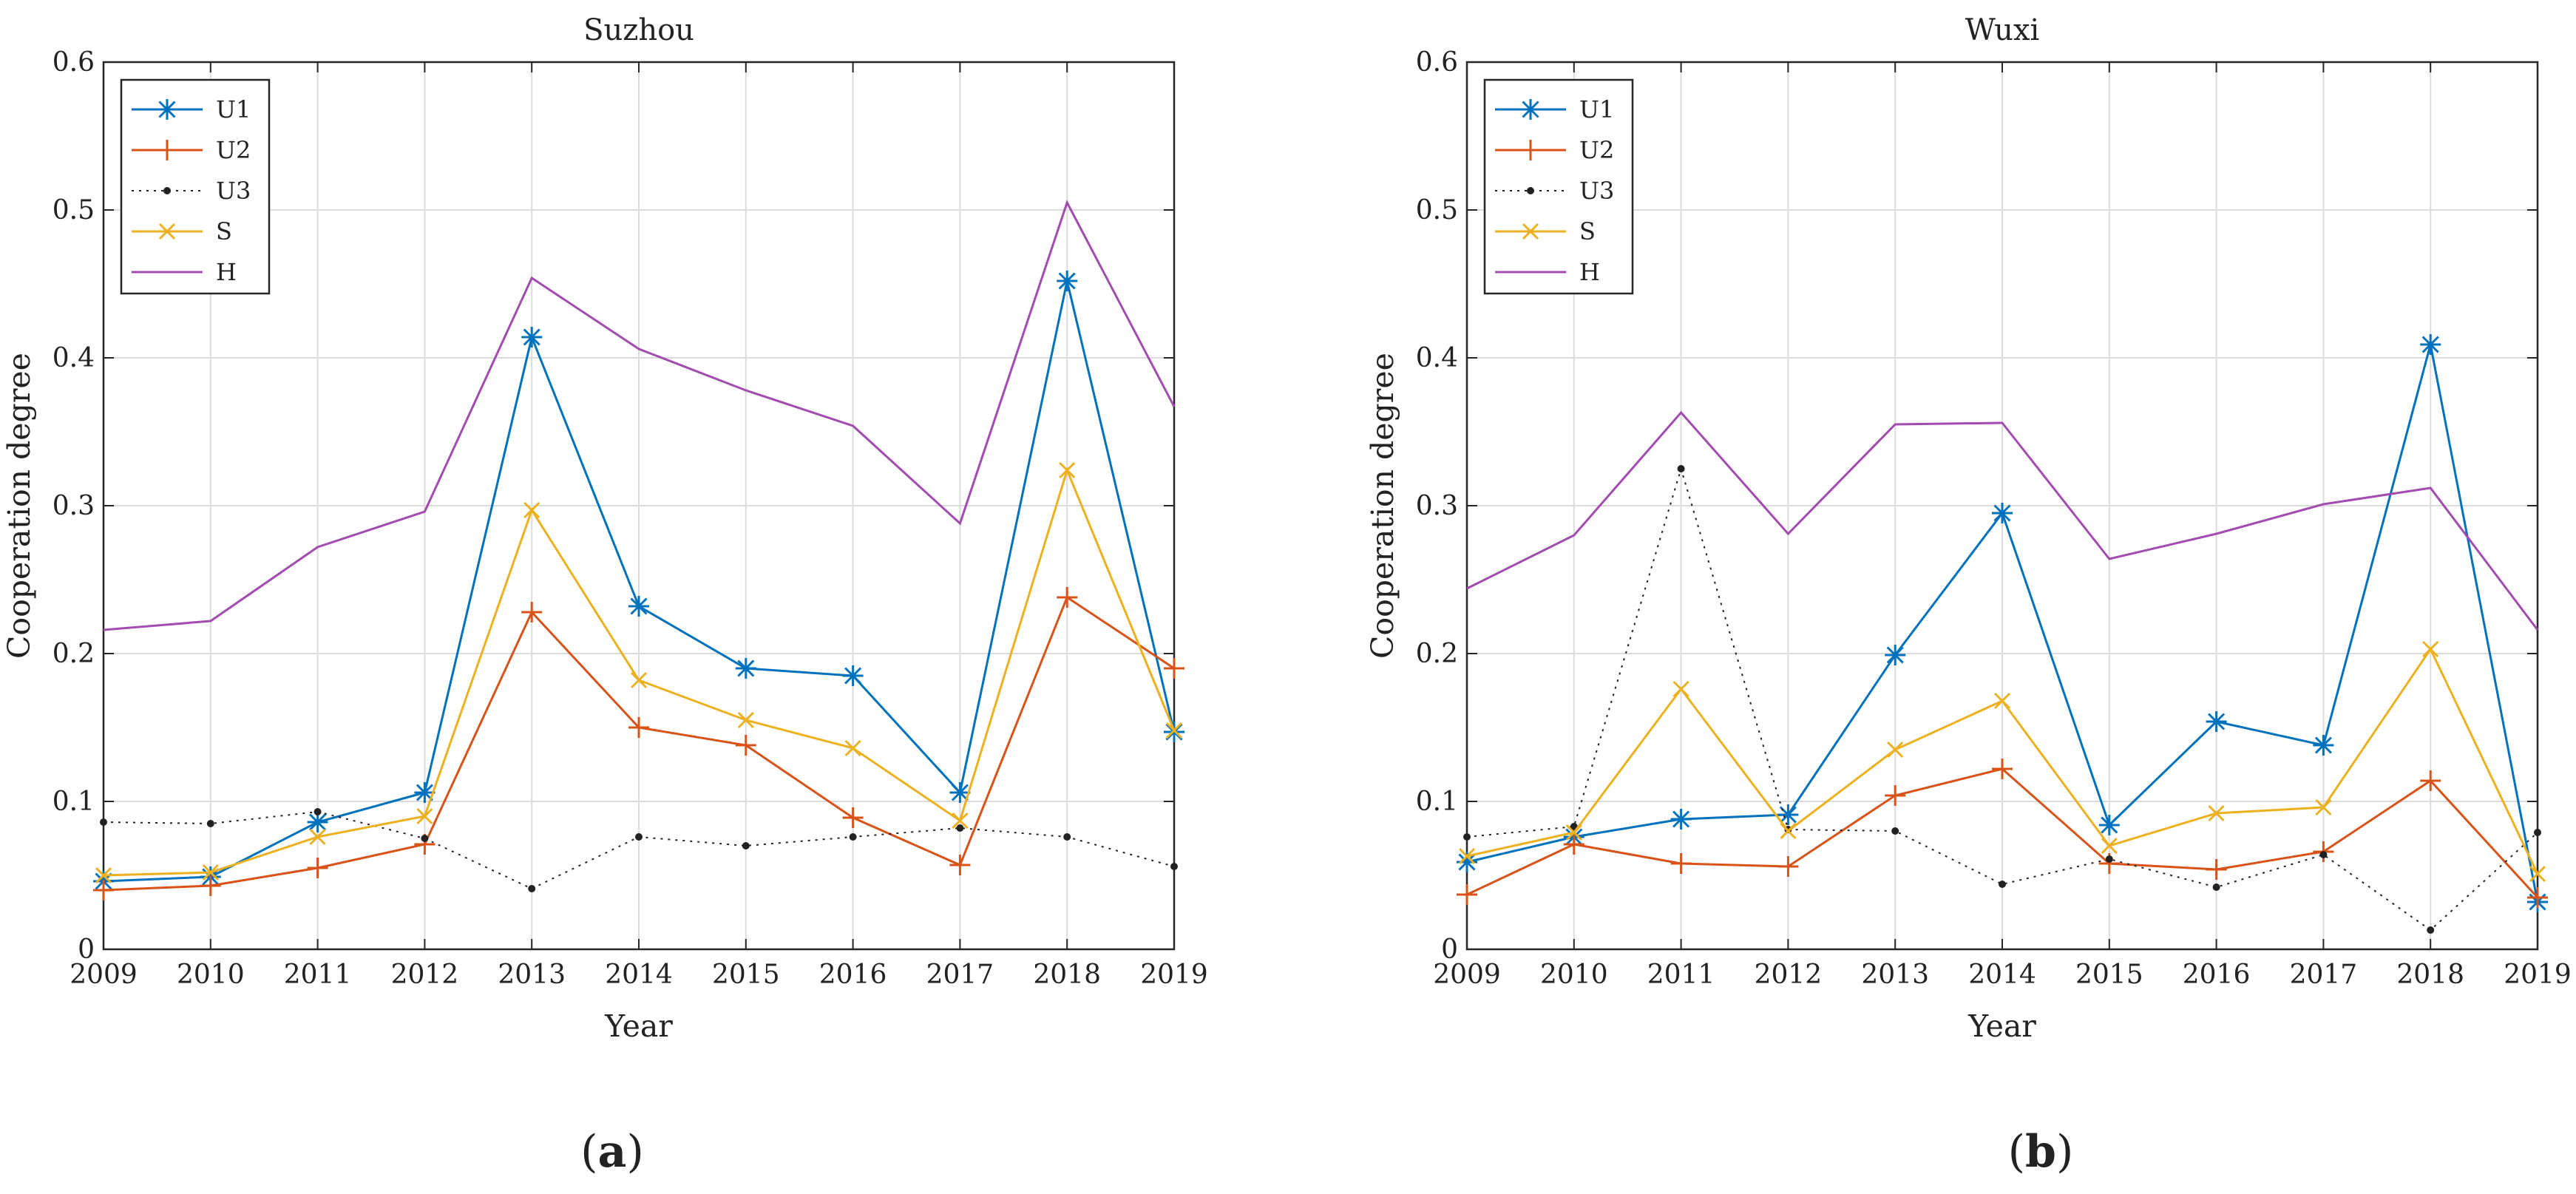  What do you see at coordinates (167, 190) in the screenshot?
I see `legend-marker-u3` at bounding box center [167, 190].